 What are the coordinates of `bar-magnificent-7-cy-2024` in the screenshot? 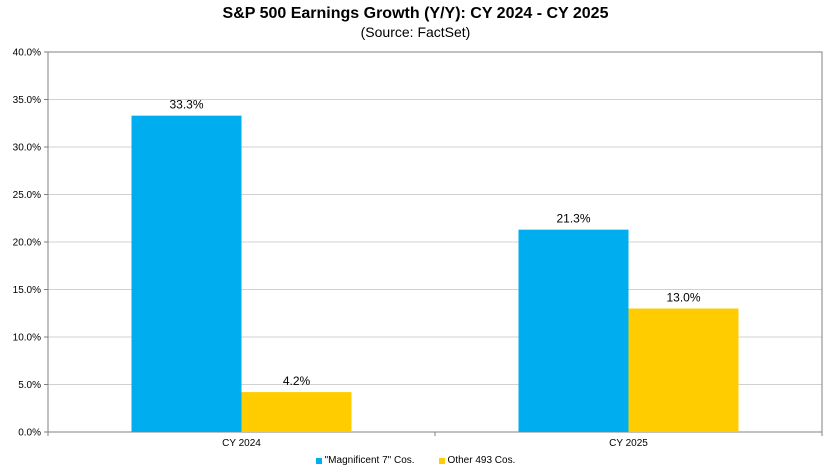 It's located at (186, 274).